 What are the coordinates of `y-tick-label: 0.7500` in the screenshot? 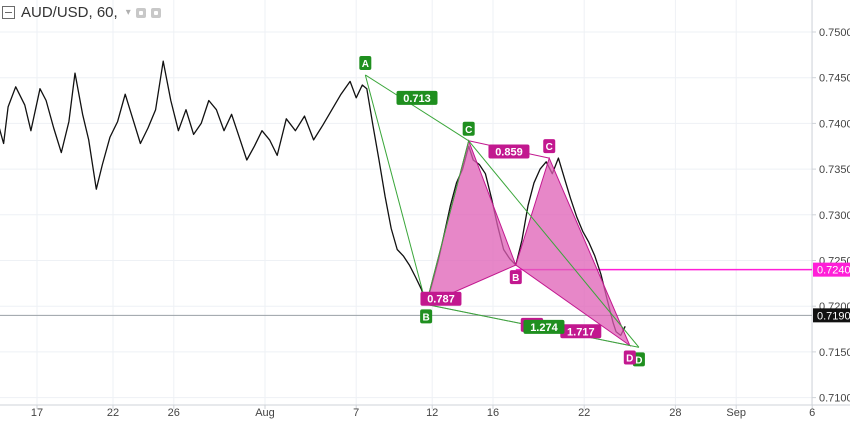 It's located at (834, 33).